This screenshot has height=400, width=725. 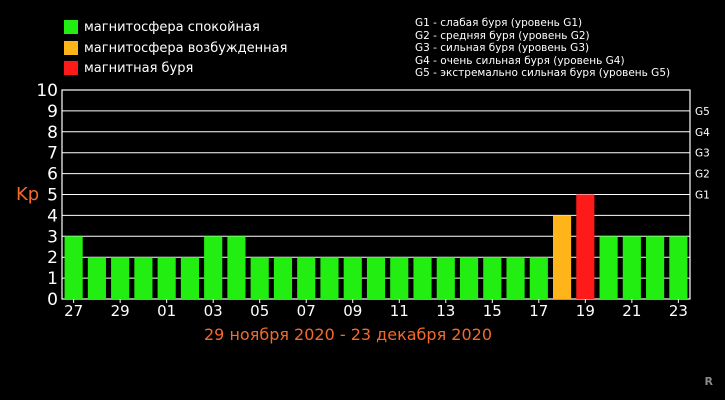 I want to click on storm-level-g2: G2 - средняя буря (уровень G2), so click(x=502, y=35).